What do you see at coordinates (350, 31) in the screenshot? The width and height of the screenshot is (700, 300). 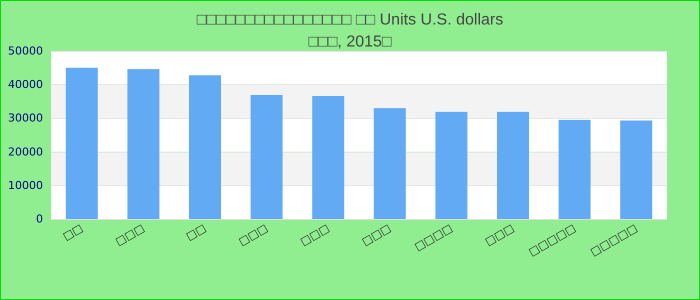 I see `chart-title: □□□□□□□□□□□□□□□□ □□ Units U.S. dollars □□□, 2015□` at bounding box center [350, 31].